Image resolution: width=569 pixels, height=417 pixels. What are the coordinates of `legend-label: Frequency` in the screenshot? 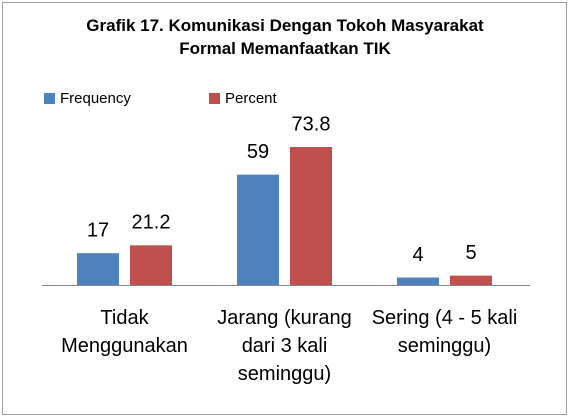 It's located at (95, 98).